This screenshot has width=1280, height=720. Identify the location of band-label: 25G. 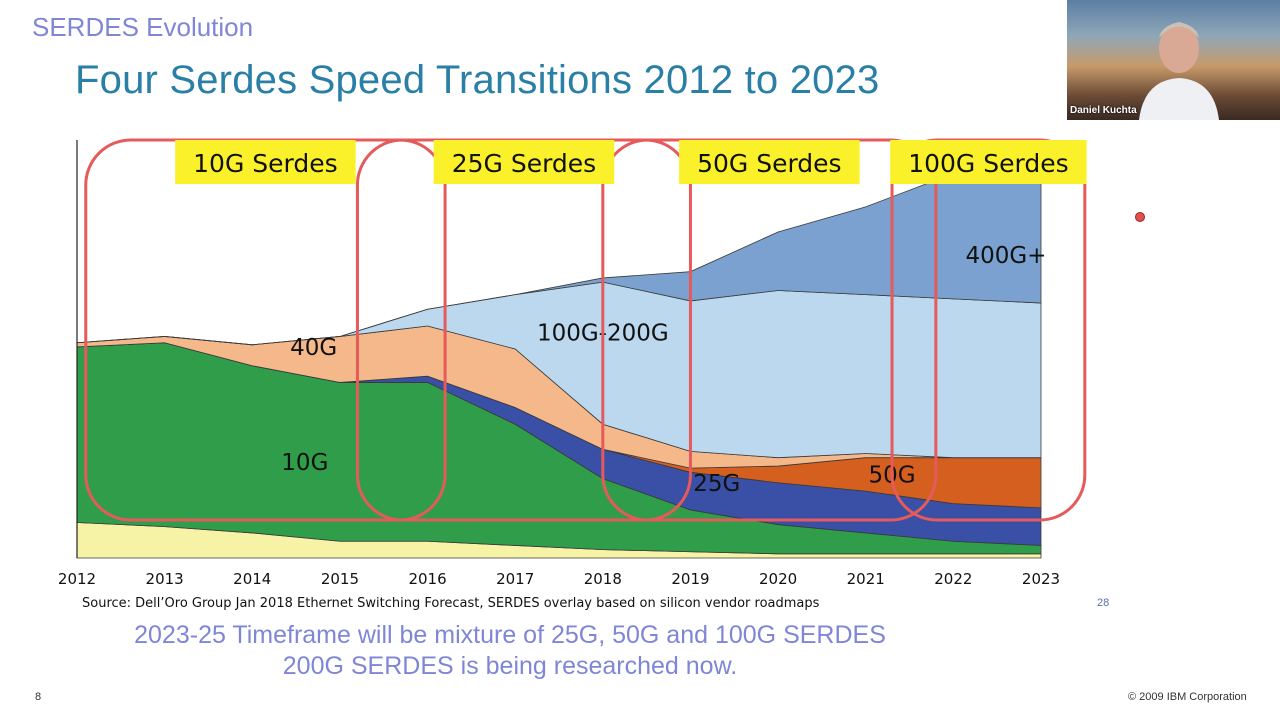
(716, 484).